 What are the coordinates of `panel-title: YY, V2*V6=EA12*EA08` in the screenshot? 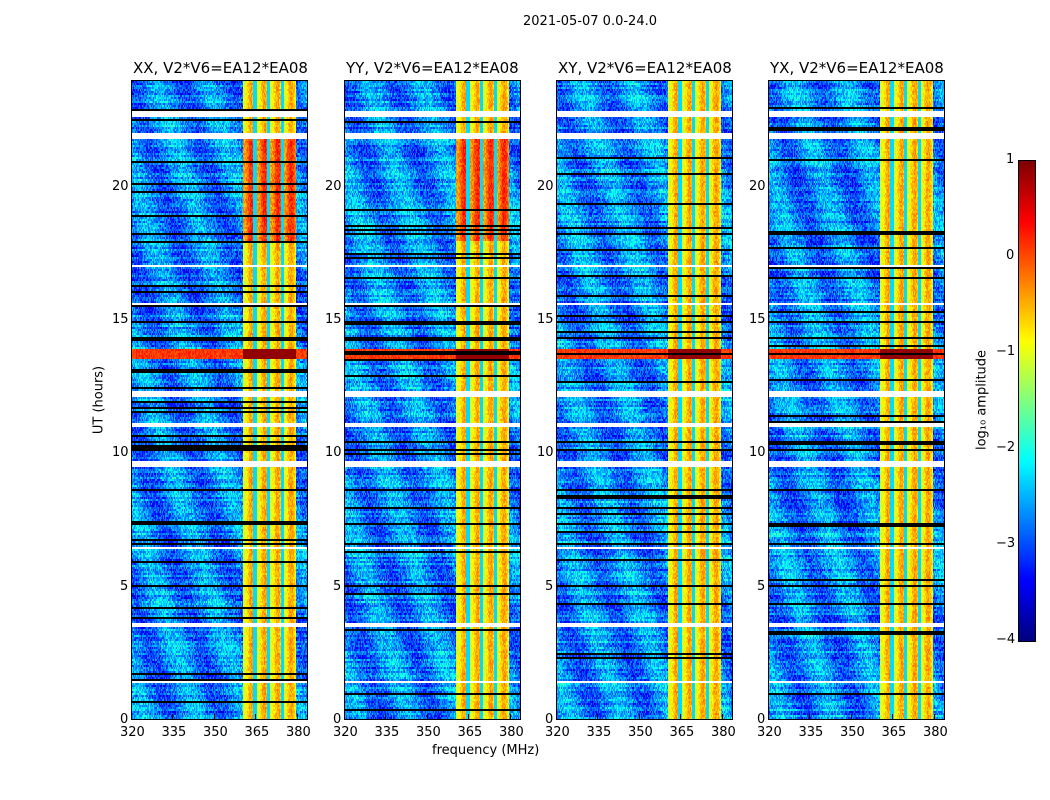 It's located at (432, 68).